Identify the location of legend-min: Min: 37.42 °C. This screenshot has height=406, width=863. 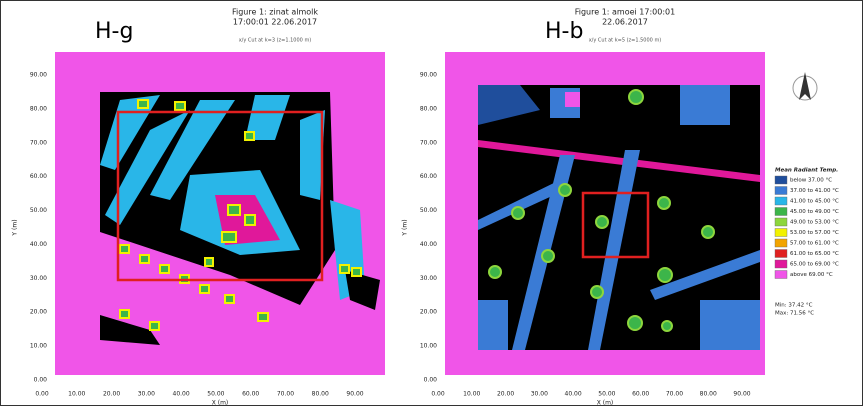
(794, 306).